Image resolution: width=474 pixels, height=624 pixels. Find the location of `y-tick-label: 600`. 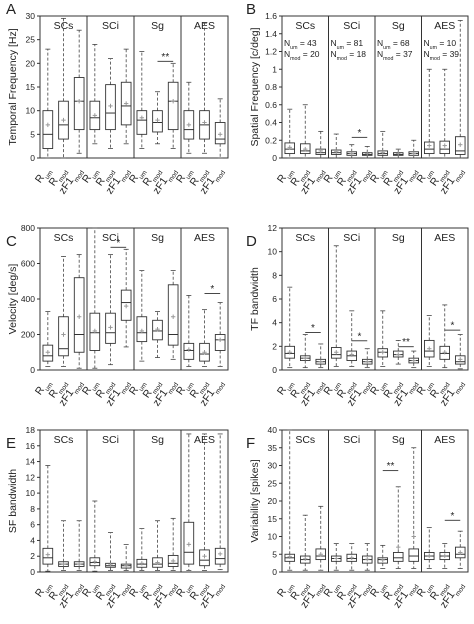

y-tick-label: 600 is located at coordinates (28, 264).